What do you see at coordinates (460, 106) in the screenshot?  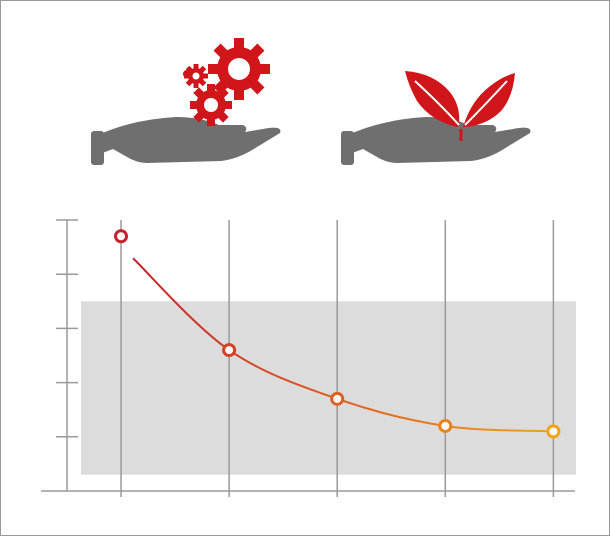 I see `leaves-icon` at bounding box center [460, 106].